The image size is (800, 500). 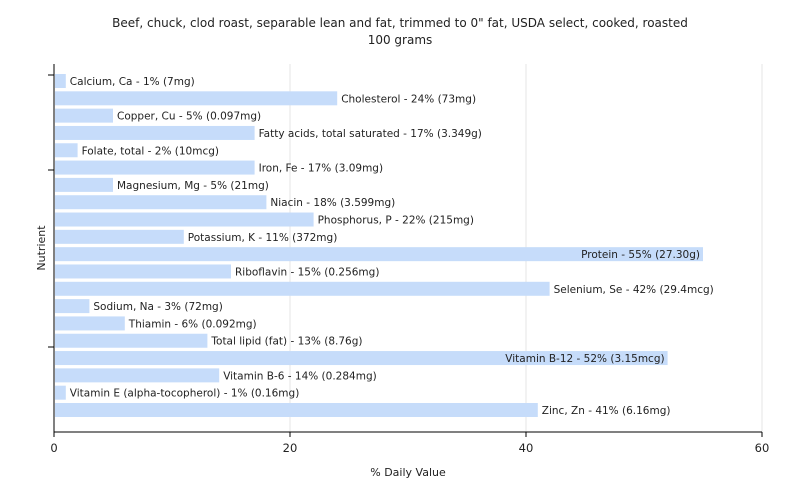 What do you see at coordinates (408, 472) in the screenshot?
I see `x-axis-label: % Daily Value` at bounding box center [408, 472].